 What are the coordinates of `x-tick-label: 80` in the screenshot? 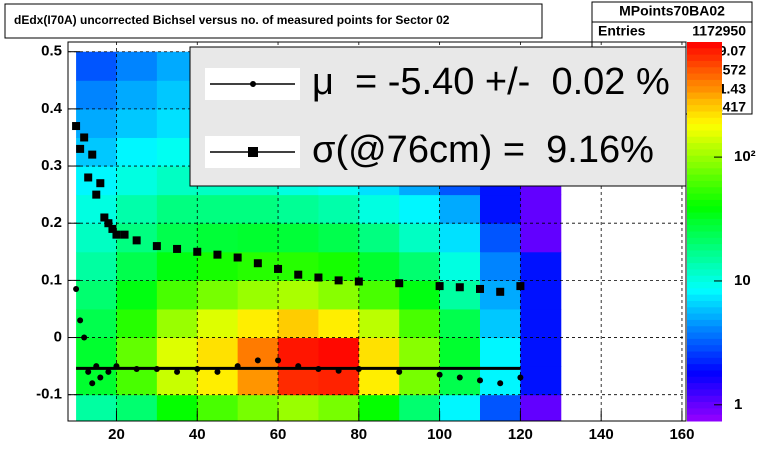 It's located at (358, 434).